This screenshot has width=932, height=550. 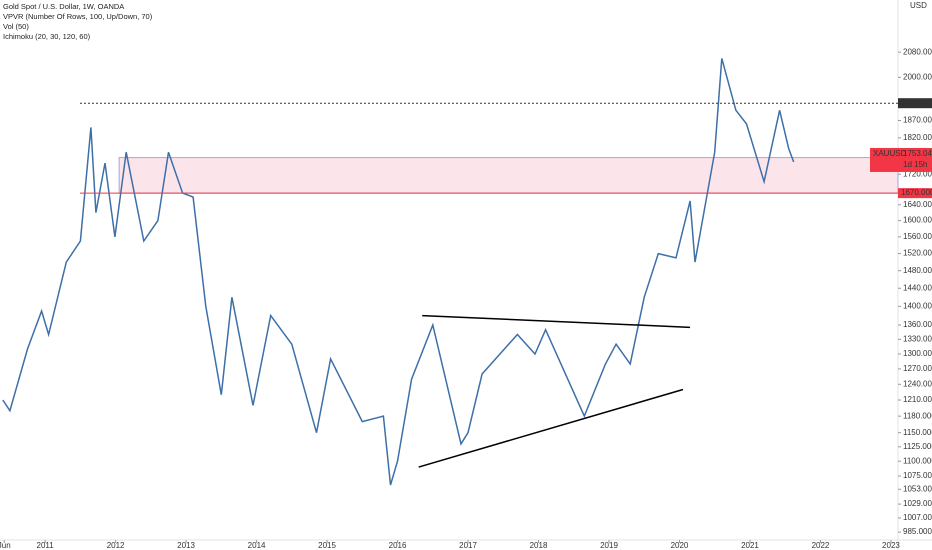 What do you see at coordinates (917, 383) in the screenshot?
I see `y-tick-label: 1240.000` at bounding box center [917, 383].